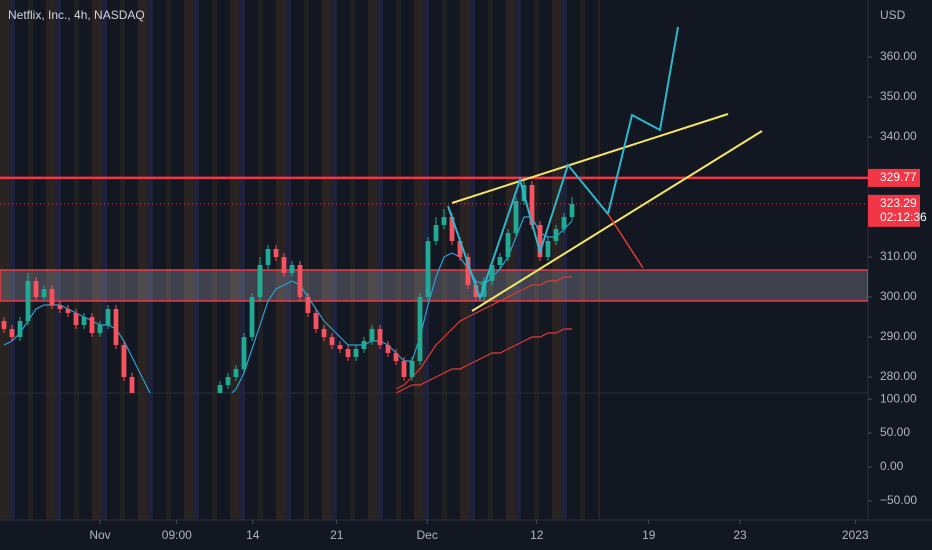  I want to click on x-tick-label: 12, so click(537, 535).